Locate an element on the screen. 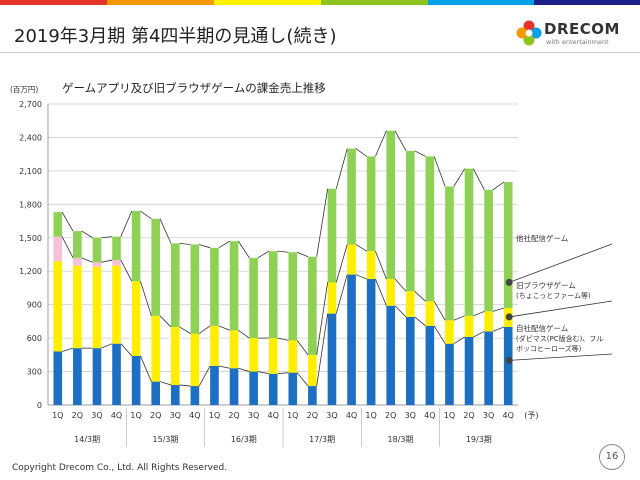 This screenshot has width=640, height=480. x-tick-label-13: 2Q is located at coordinates (312, 415).